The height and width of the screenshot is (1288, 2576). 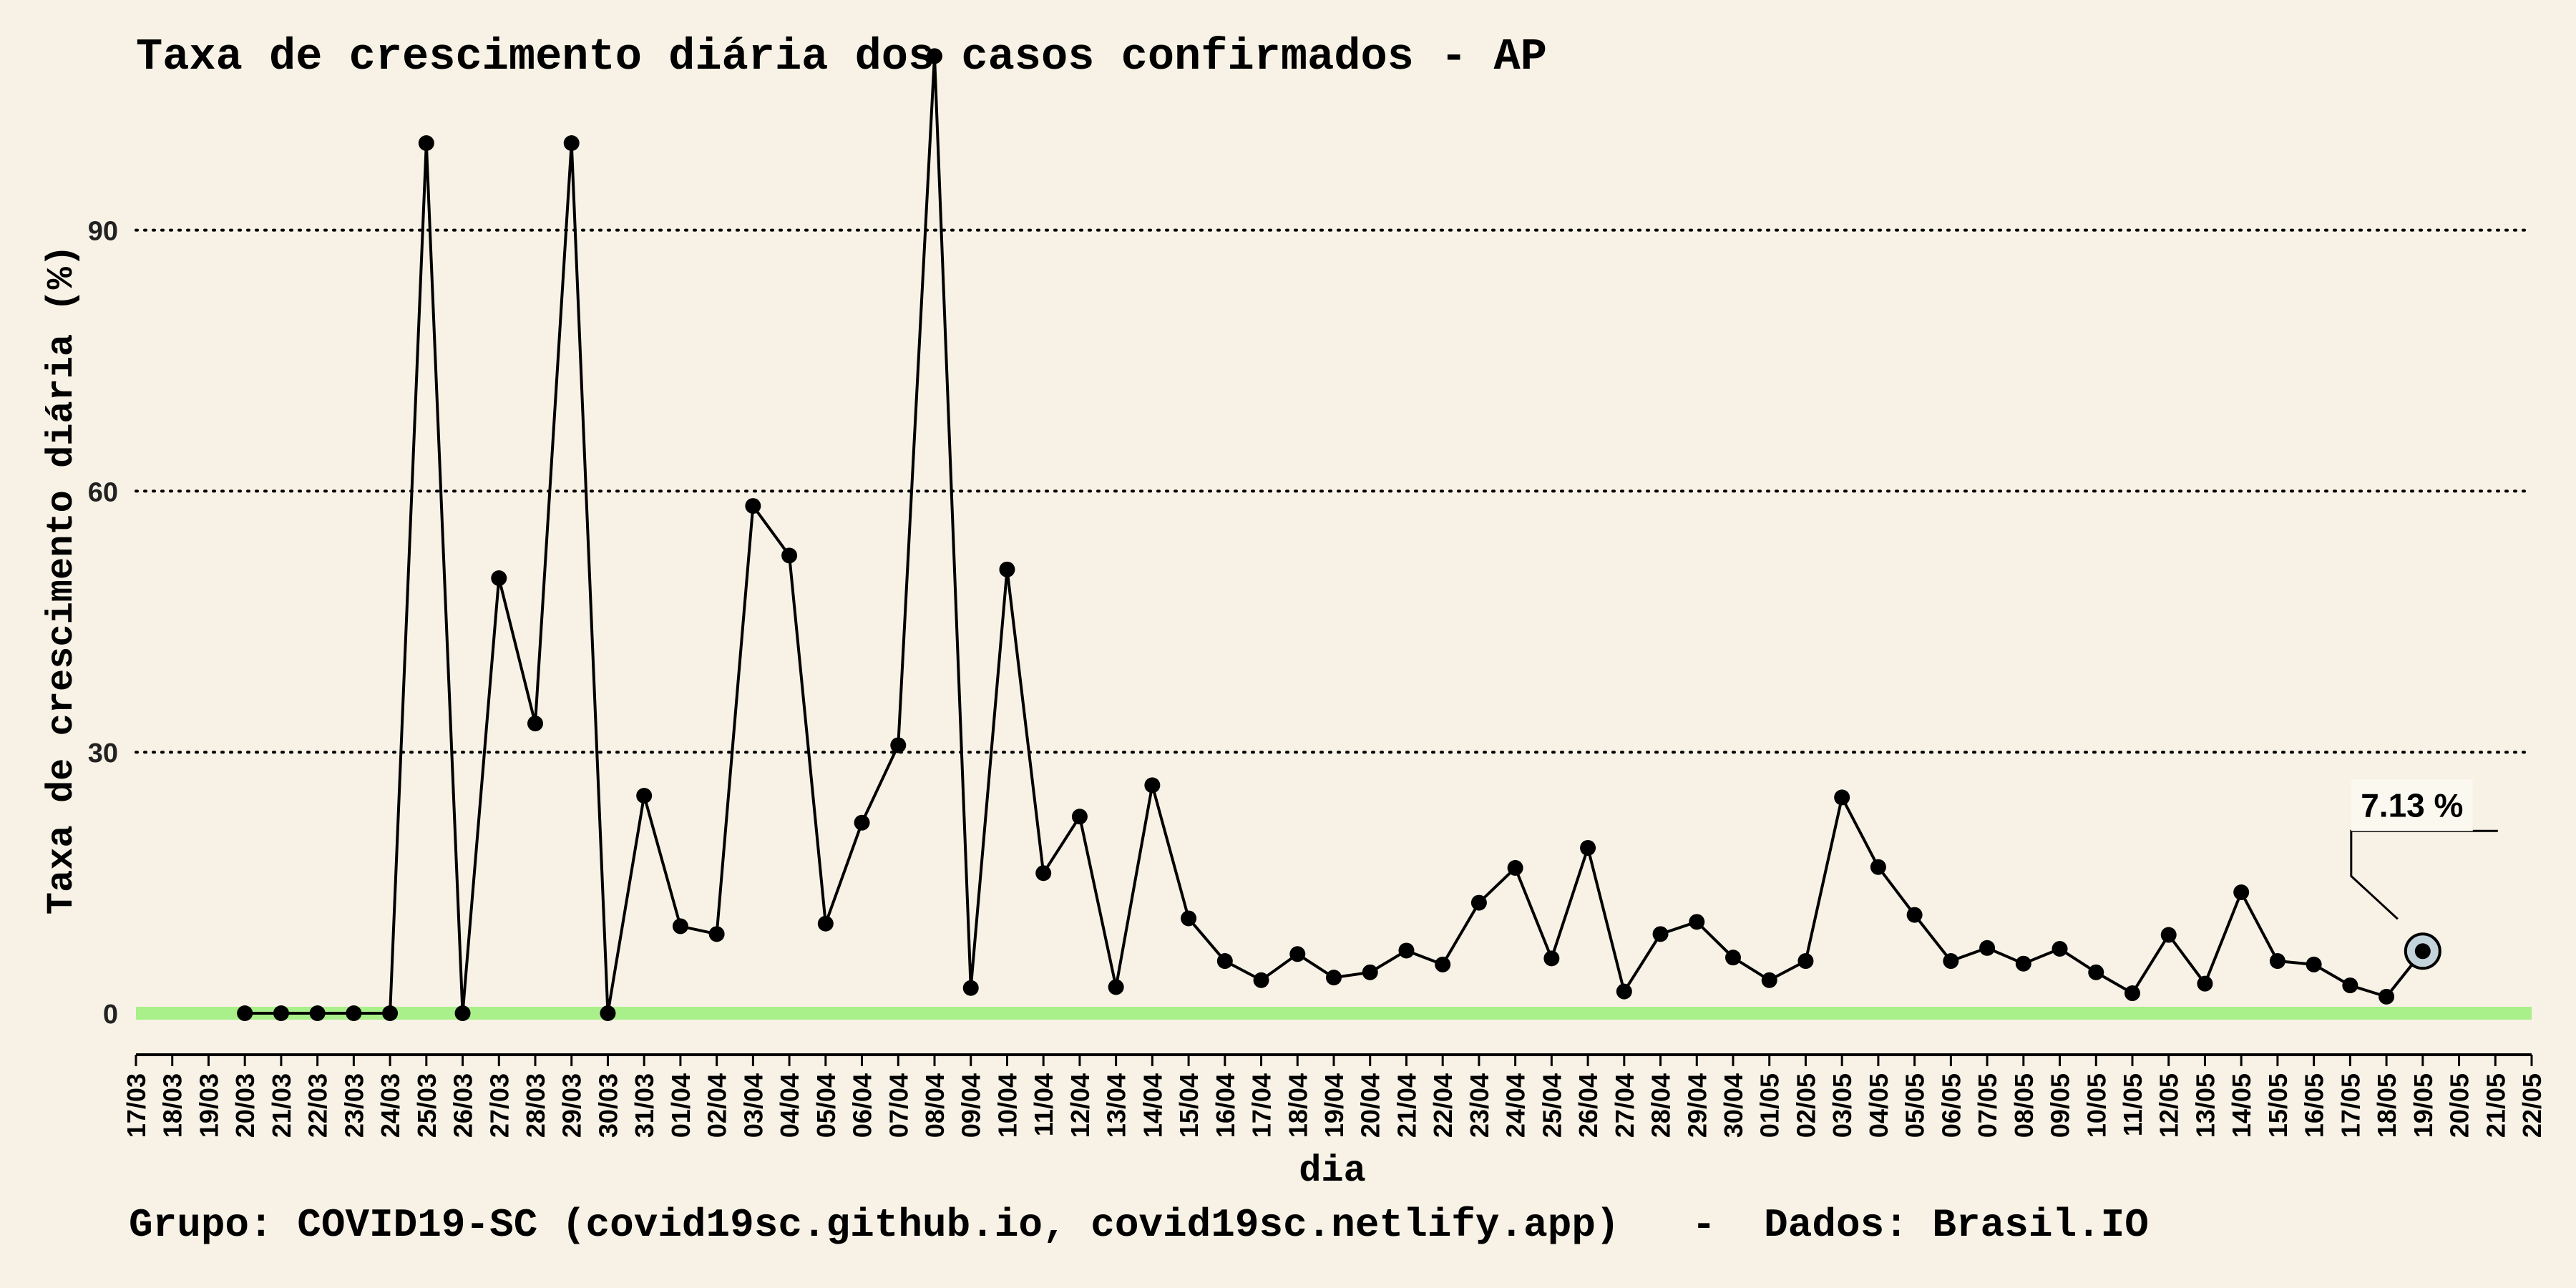 What do you see at coordinates (1733, 1105) in the screenshot?
I see `x-tick-label: 30/04` at bounding box center [1733, 1105].